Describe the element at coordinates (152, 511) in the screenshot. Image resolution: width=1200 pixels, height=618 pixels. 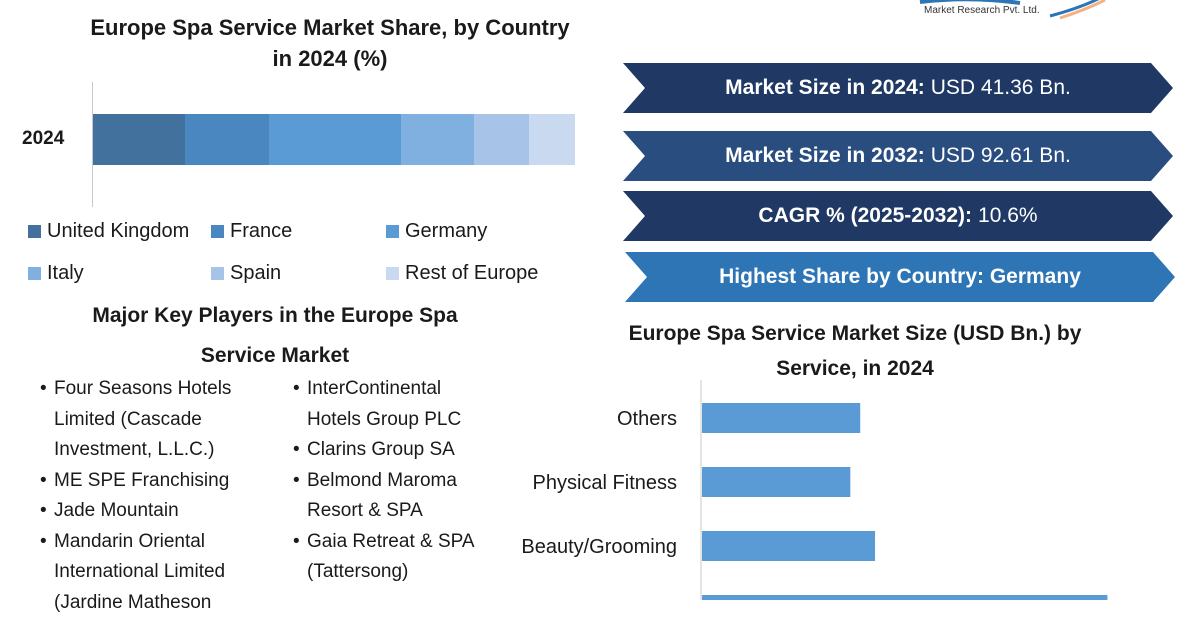
I see `key-player-item: Jade Mountain` at that location.